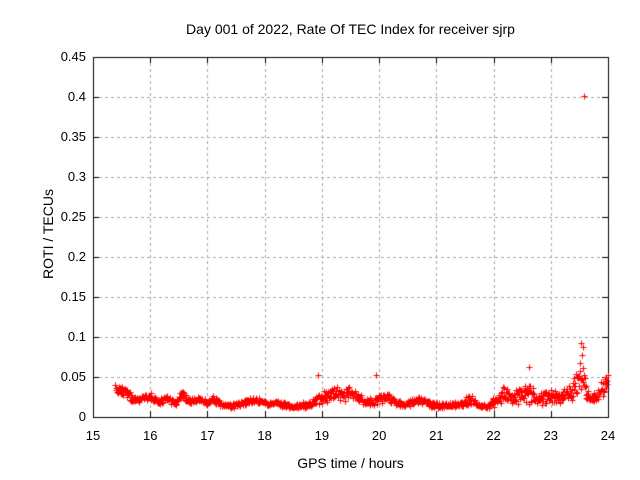 The width and height of the screenshot is (640, 480). What do you see at coordinates (73, 216) in the screenshot?
I see `y-tick-label: 0.25` at bounding box center [73, 216].